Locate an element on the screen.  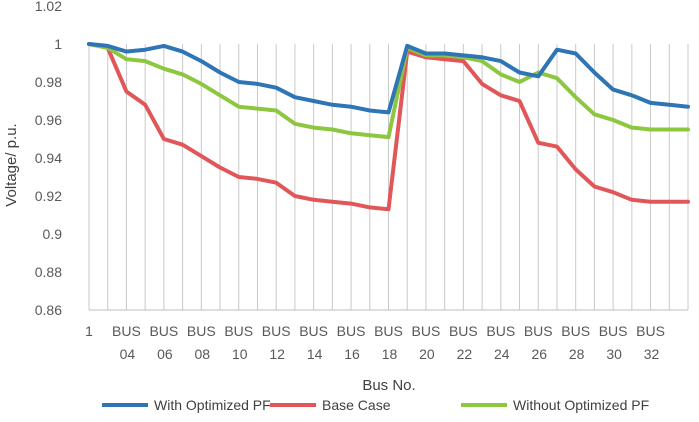
y-tick-label: 0.98 is located at coordinates (48, 82).